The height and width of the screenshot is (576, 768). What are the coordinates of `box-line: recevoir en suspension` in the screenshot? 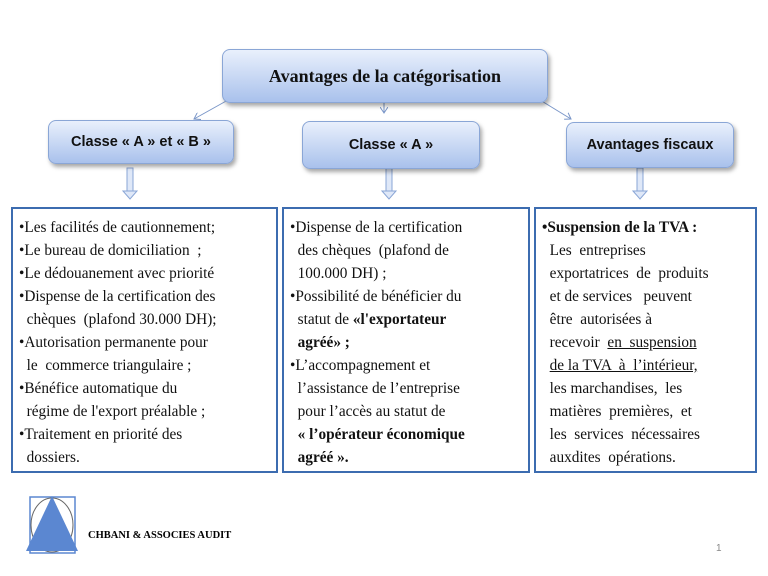 It's located at (646, 342).